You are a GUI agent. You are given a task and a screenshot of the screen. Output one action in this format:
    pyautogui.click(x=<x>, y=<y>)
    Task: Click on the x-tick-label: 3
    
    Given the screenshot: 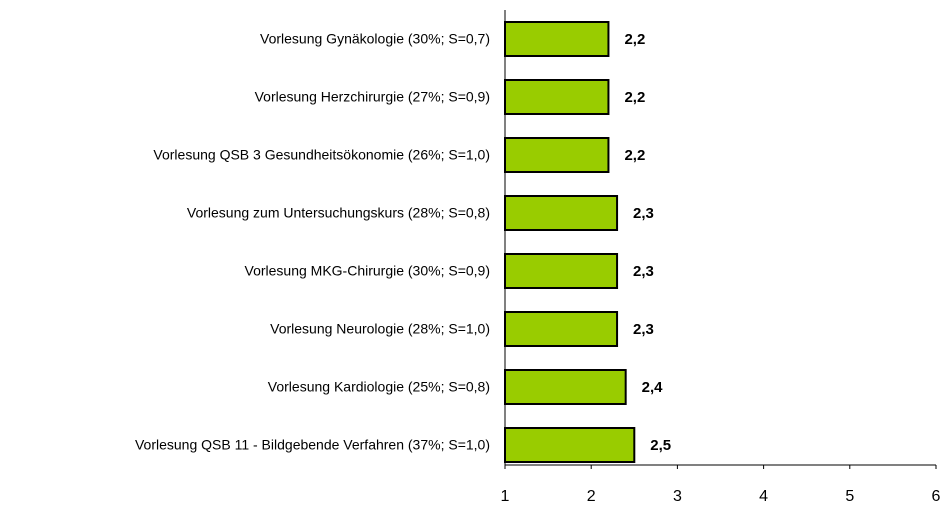 What is the action you would take?
    pyautogui.click(x=677, y=496)
    